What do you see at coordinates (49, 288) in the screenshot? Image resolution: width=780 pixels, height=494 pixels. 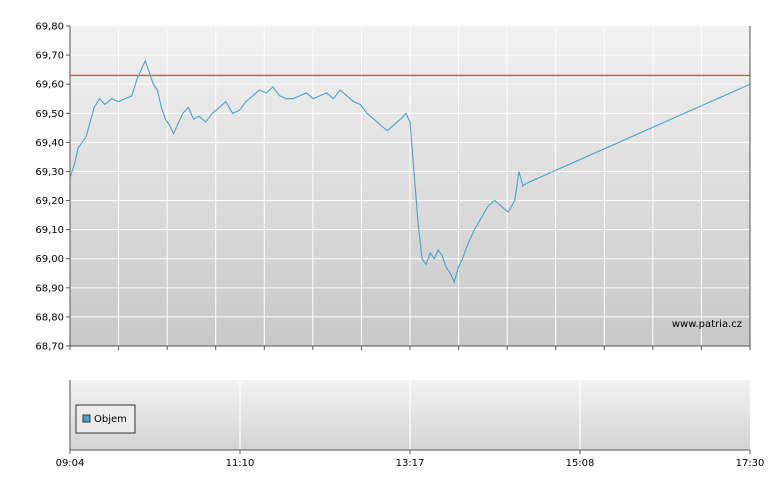 I see `y-tick-label: 68,90` at bounding box center [49, 288].